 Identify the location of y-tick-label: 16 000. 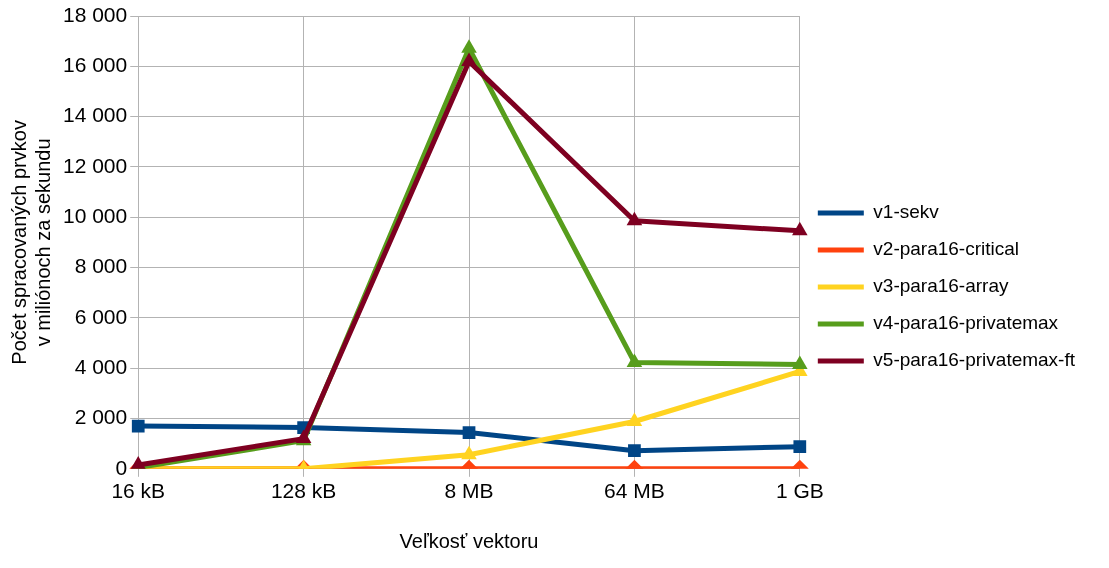
(95, 65).